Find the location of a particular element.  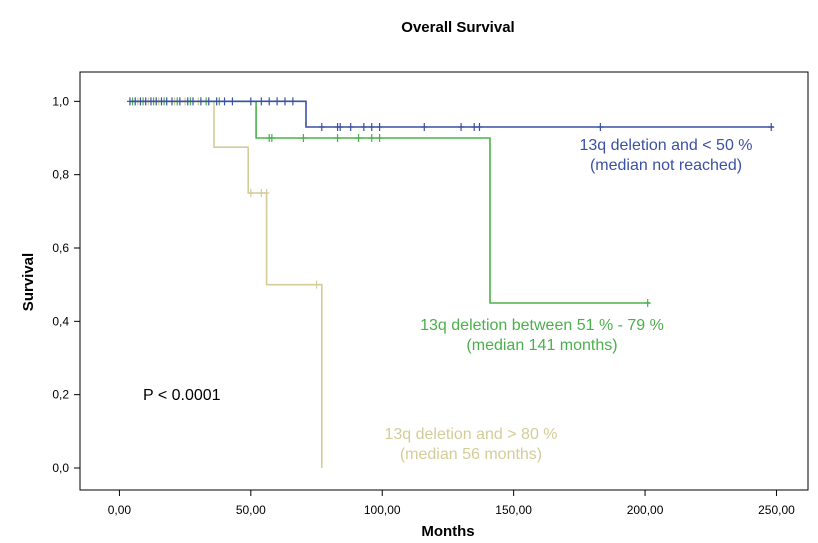

series-label: 13q deletion between 51 % - 79 % is located at coordinates (542, 325).